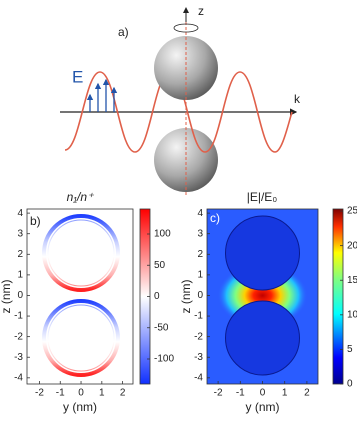  What do you see at coordinates (352, 211) in the screenshot?
I see `colorbar-tick-label: 25` at bounding box center [352, 211].